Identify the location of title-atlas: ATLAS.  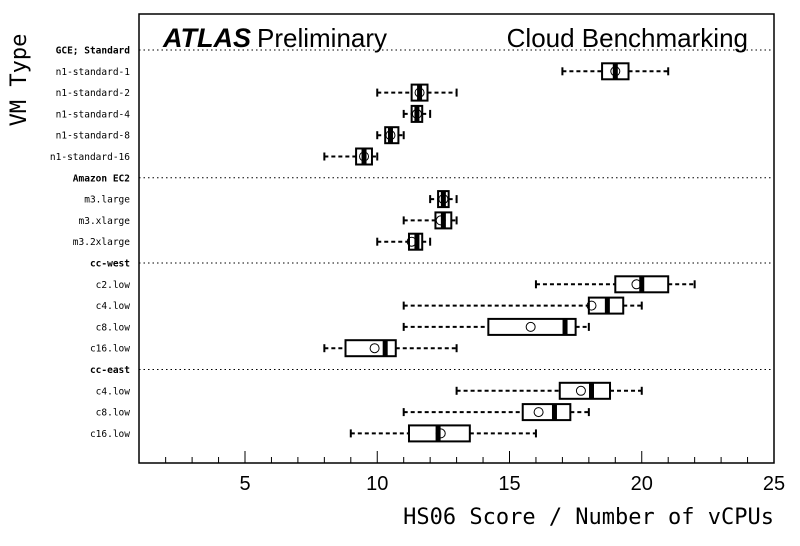
(206, 38).